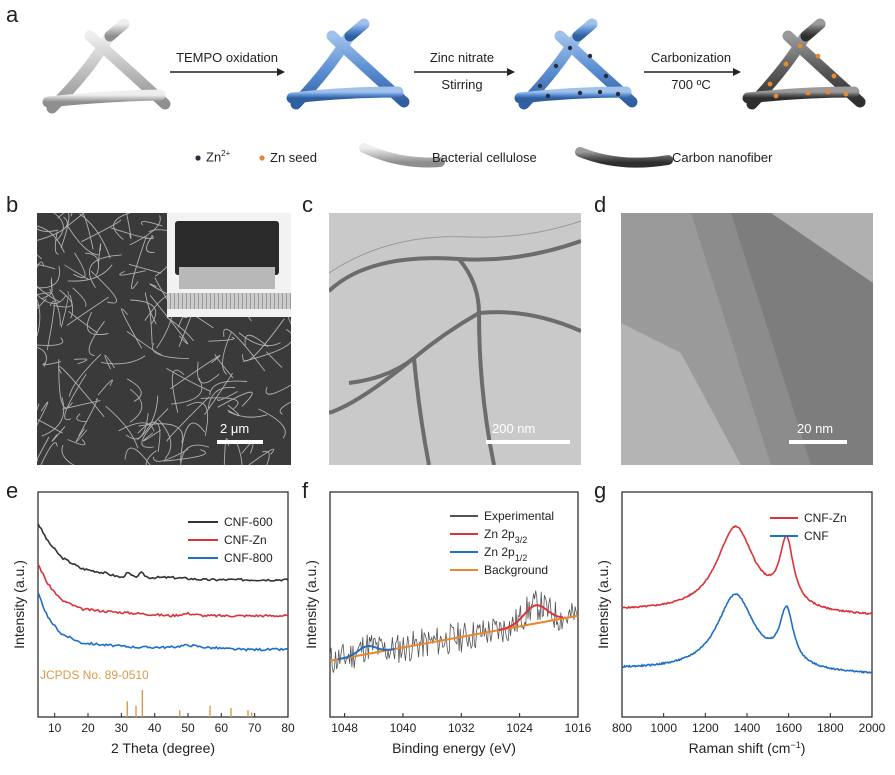 Image resolution: width=895 pixels, height=775 pixels. Describe the element at coordinates (816, 536) in the screenshot. I see `legend-label-CNF: CNF` at that location.